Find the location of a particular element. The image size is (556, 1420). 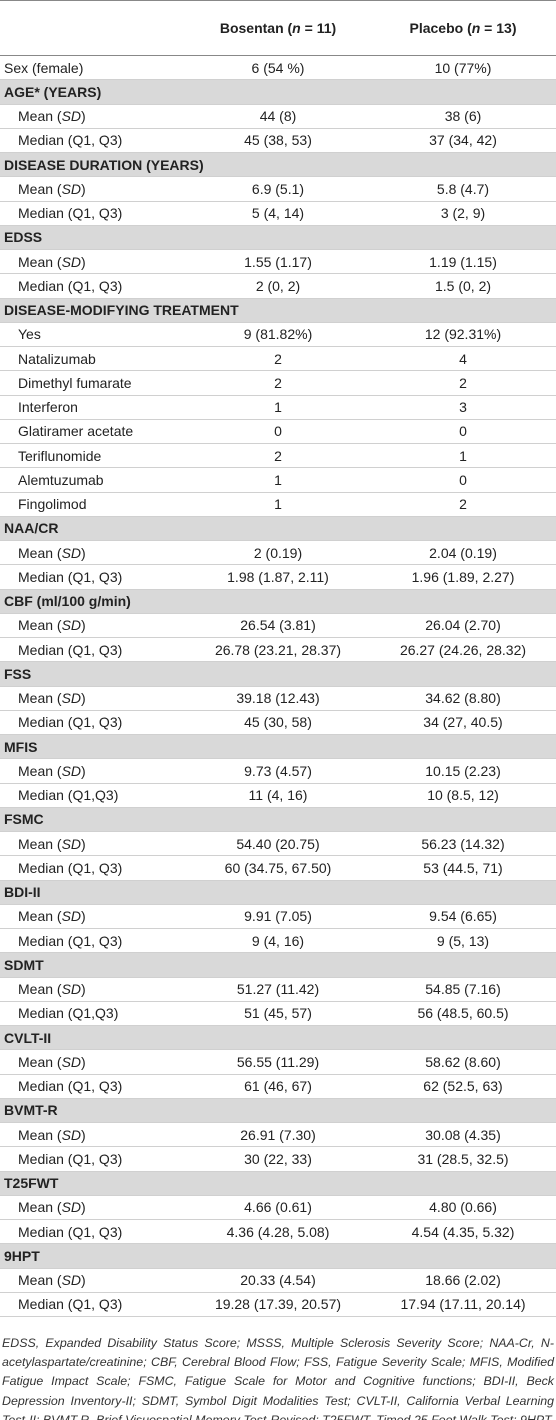

cell-value: 5 (4, 14) is located at coordinates (278, 213).